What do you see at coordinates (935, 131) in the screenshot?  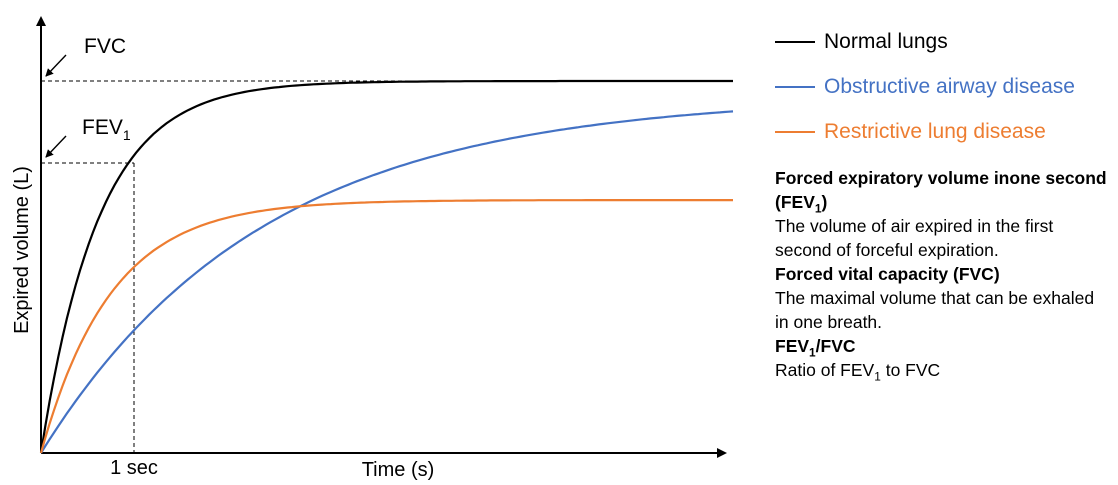 I see `legend-label: Restrictive lung disease` at bounding box center [935, 131].